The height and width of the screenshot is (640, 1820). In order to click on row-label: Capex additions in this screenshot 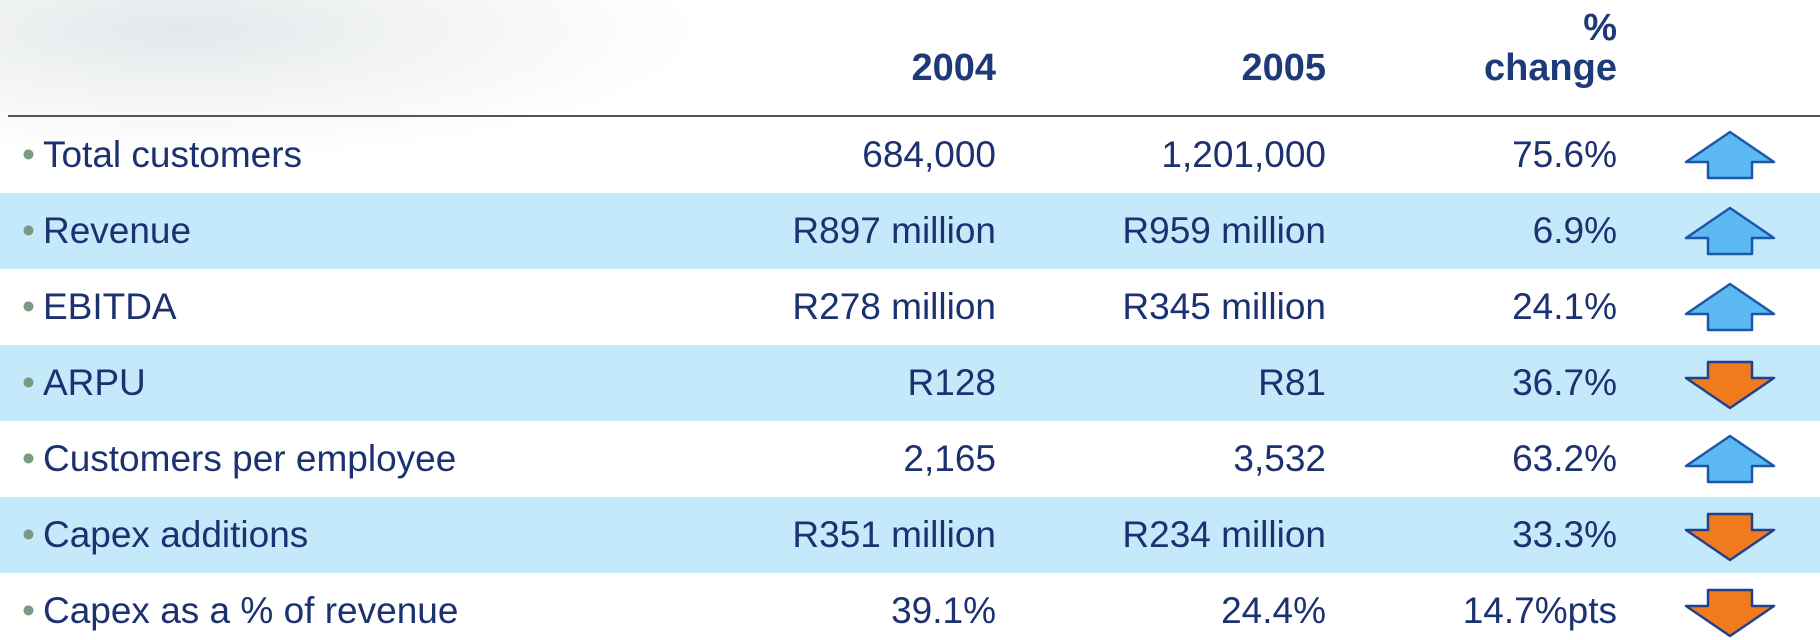, I will do `click(165, 535)`.